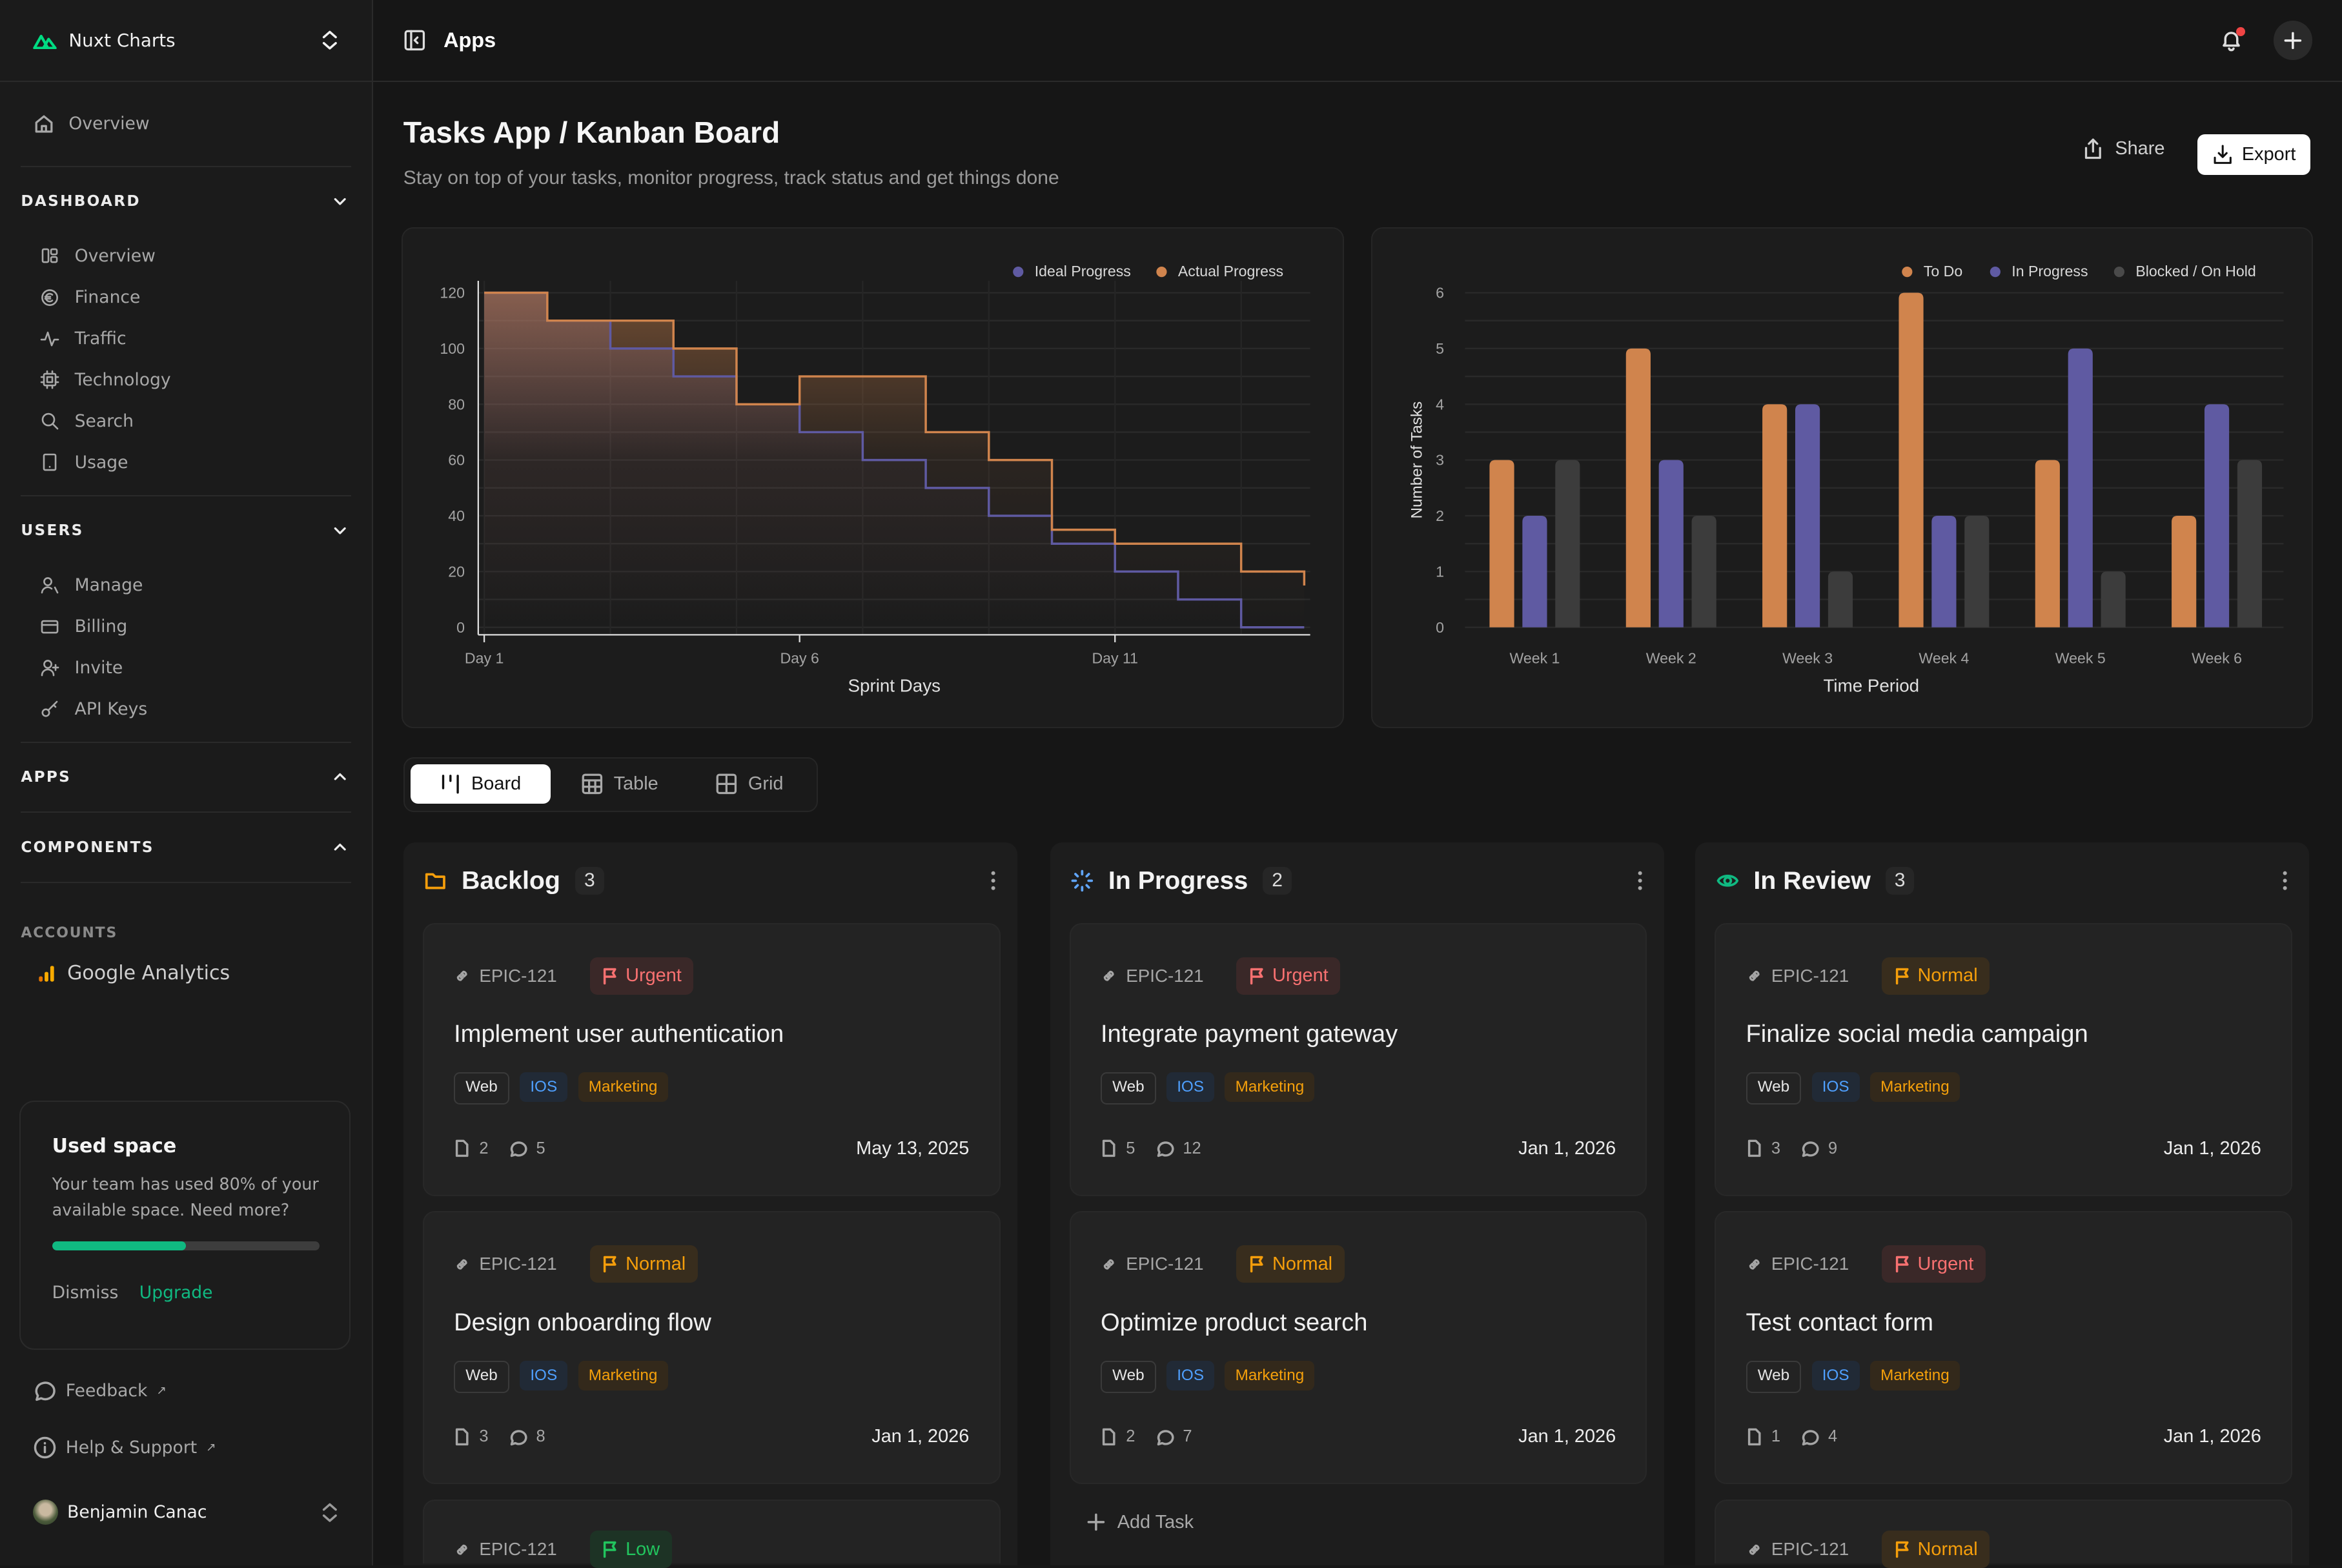 The height and width of the screenshot is (1568, 2342). Describe the element at coordinates (49, 708) in the screenshot. I see `key-icon` at that location.